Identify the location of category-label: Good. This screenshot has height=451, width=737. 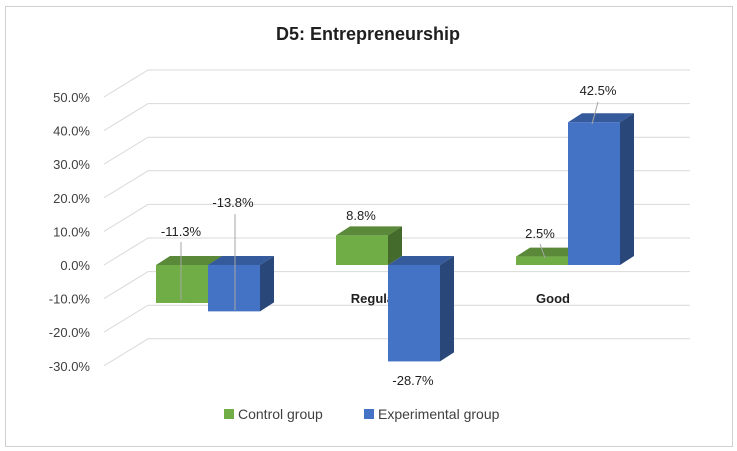
(553, 298).